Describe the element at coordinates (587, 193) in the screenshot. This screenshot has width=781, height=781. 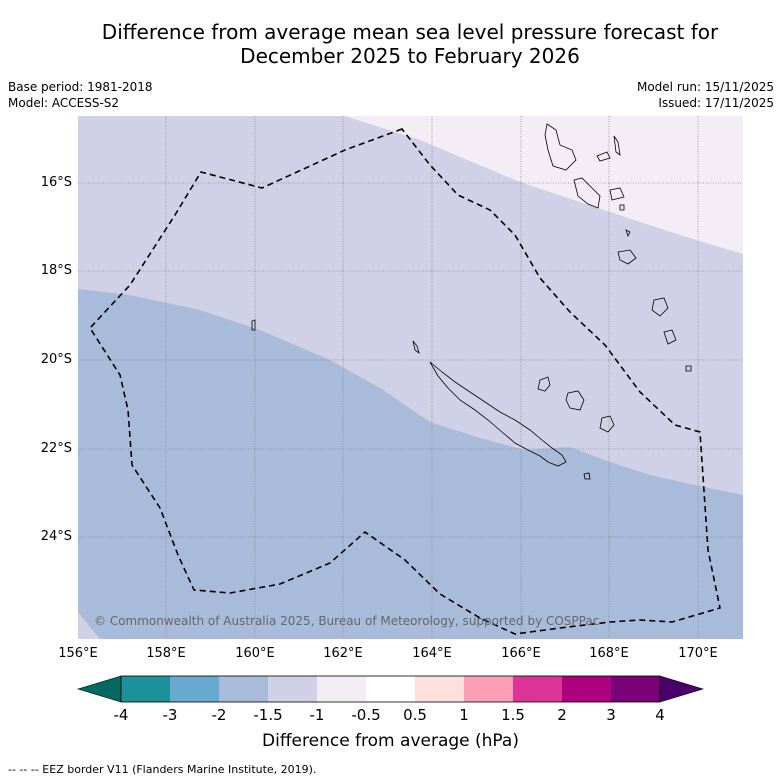
I see `malekula-island` at that location.